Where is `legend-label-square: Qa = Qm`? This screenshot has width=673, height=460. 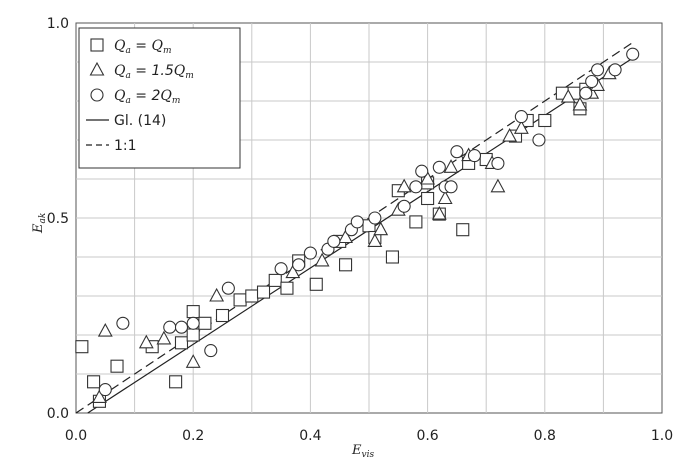
legend-label-square: Qa = Qm is located at coordinates (143, 47).